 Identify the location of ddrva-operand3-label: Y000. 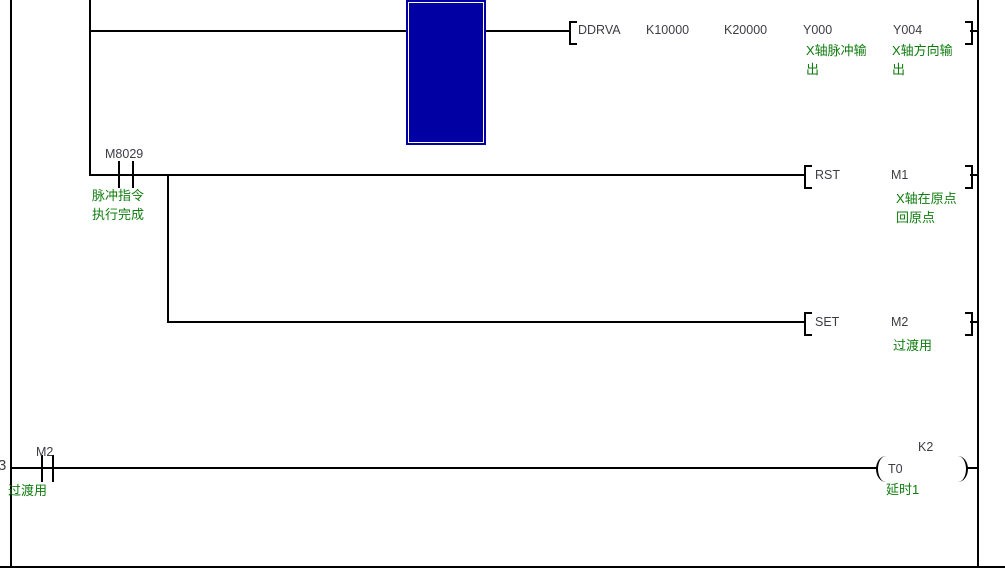
(818, 30).